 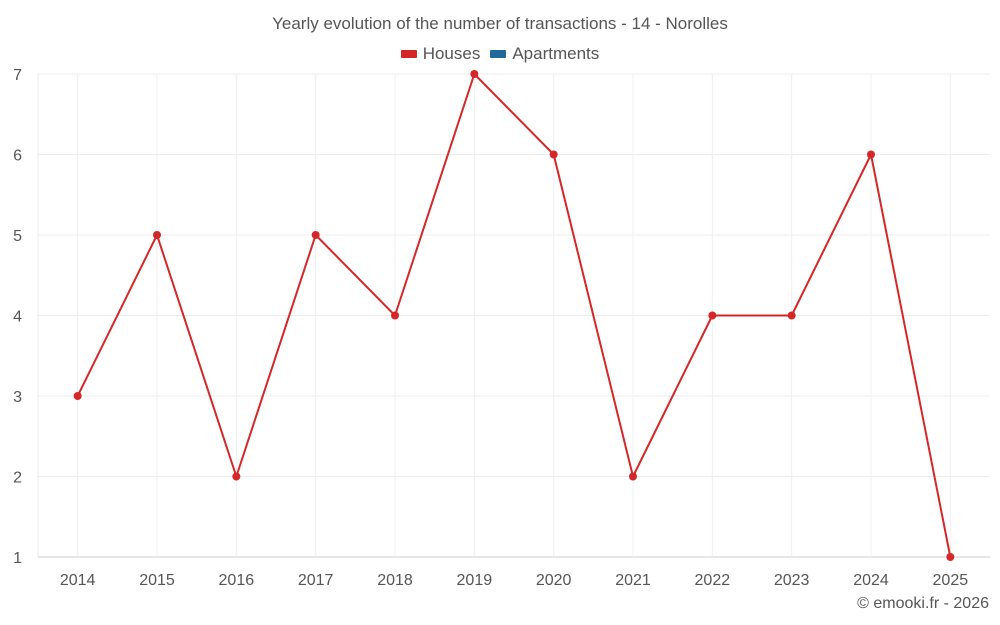 I want to click on x-tick-label: 2016, so click(x=237, y=580).